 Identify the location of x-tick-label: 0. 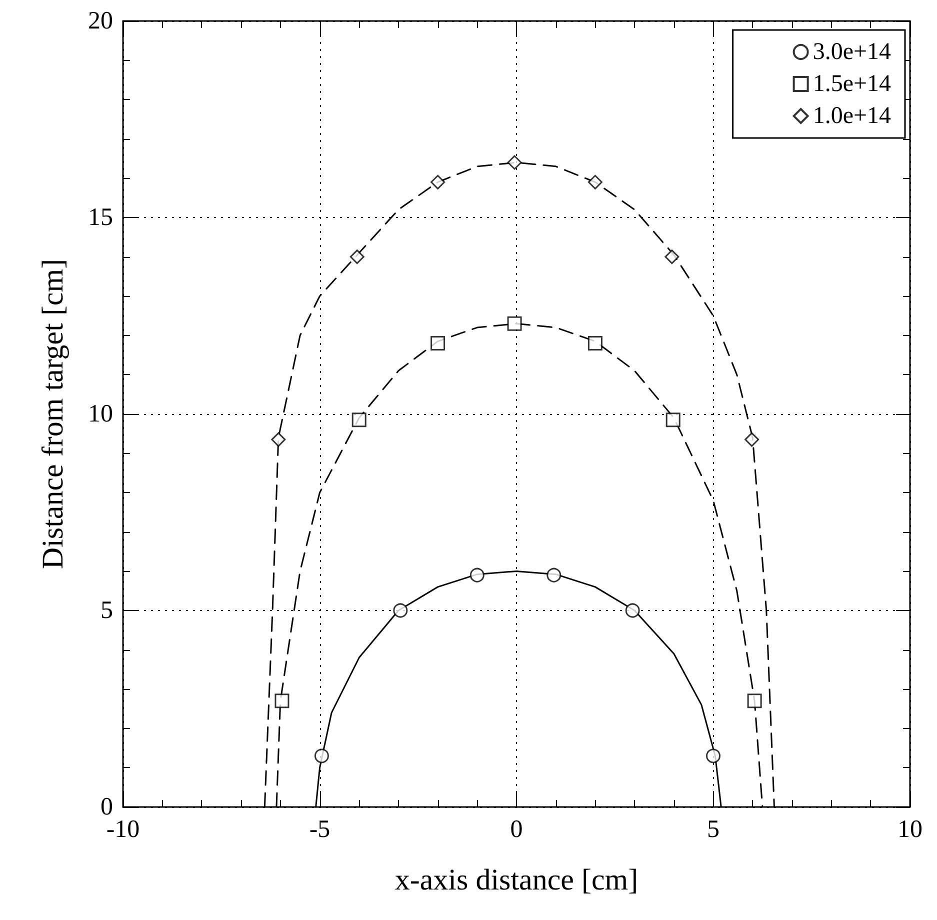
(516, 829).